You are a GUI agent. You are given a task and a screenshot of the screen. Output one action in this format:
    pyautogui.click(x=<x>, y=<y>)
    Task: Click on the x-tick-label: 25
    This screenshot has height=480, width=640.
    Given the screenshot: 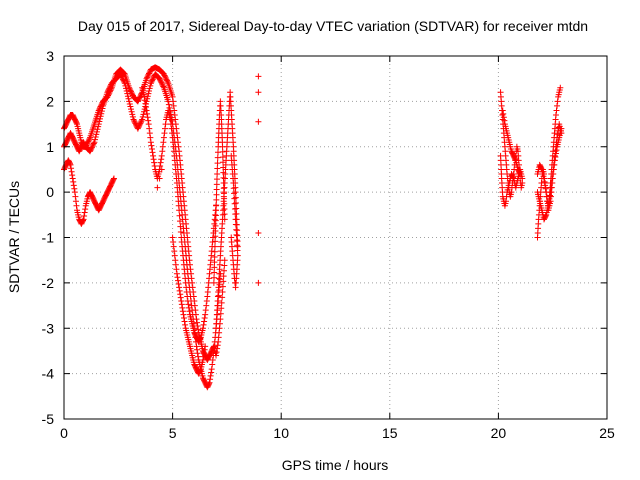 What is the action you would take?
    pyautogui.click(x=607, y=433)
    